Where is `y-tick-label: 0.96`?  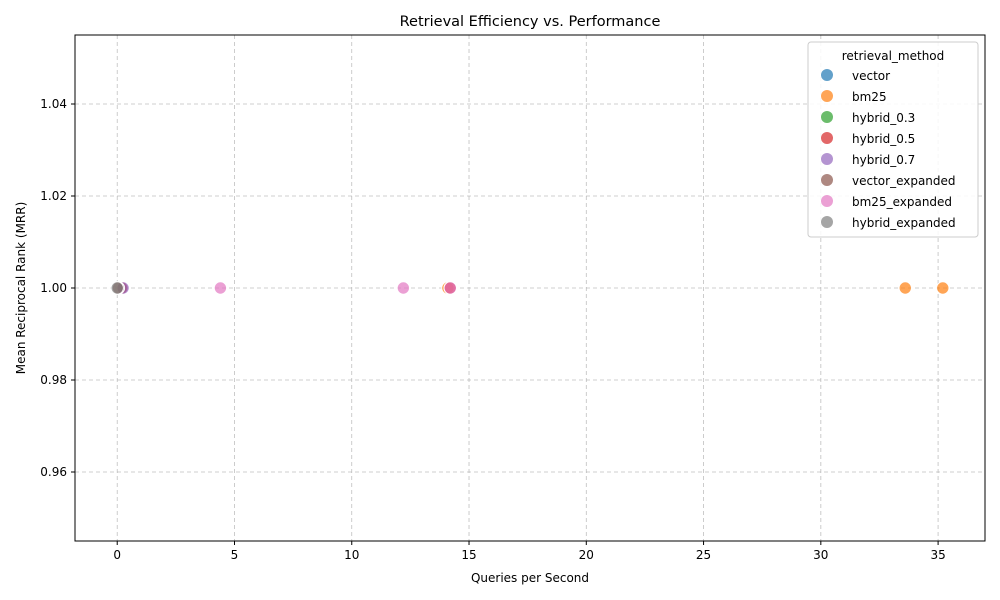
y-tick-label: 0.96 is located at coordinates (53, 472).